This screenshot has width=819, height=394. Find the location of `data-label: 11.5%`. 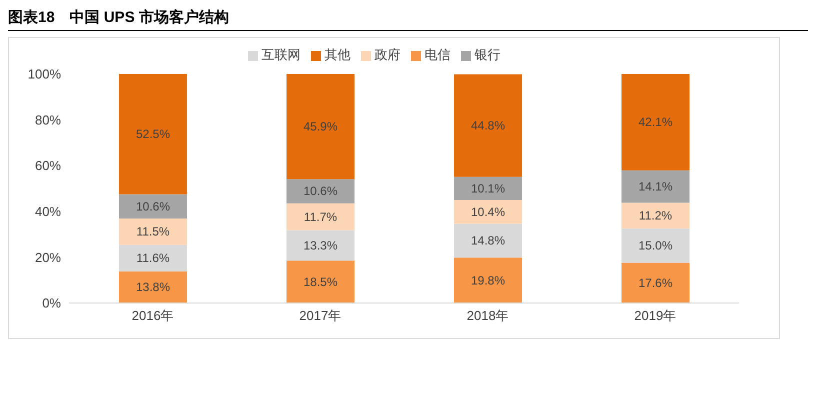

data-label: 11.5% is located at coordinates (153, 231).